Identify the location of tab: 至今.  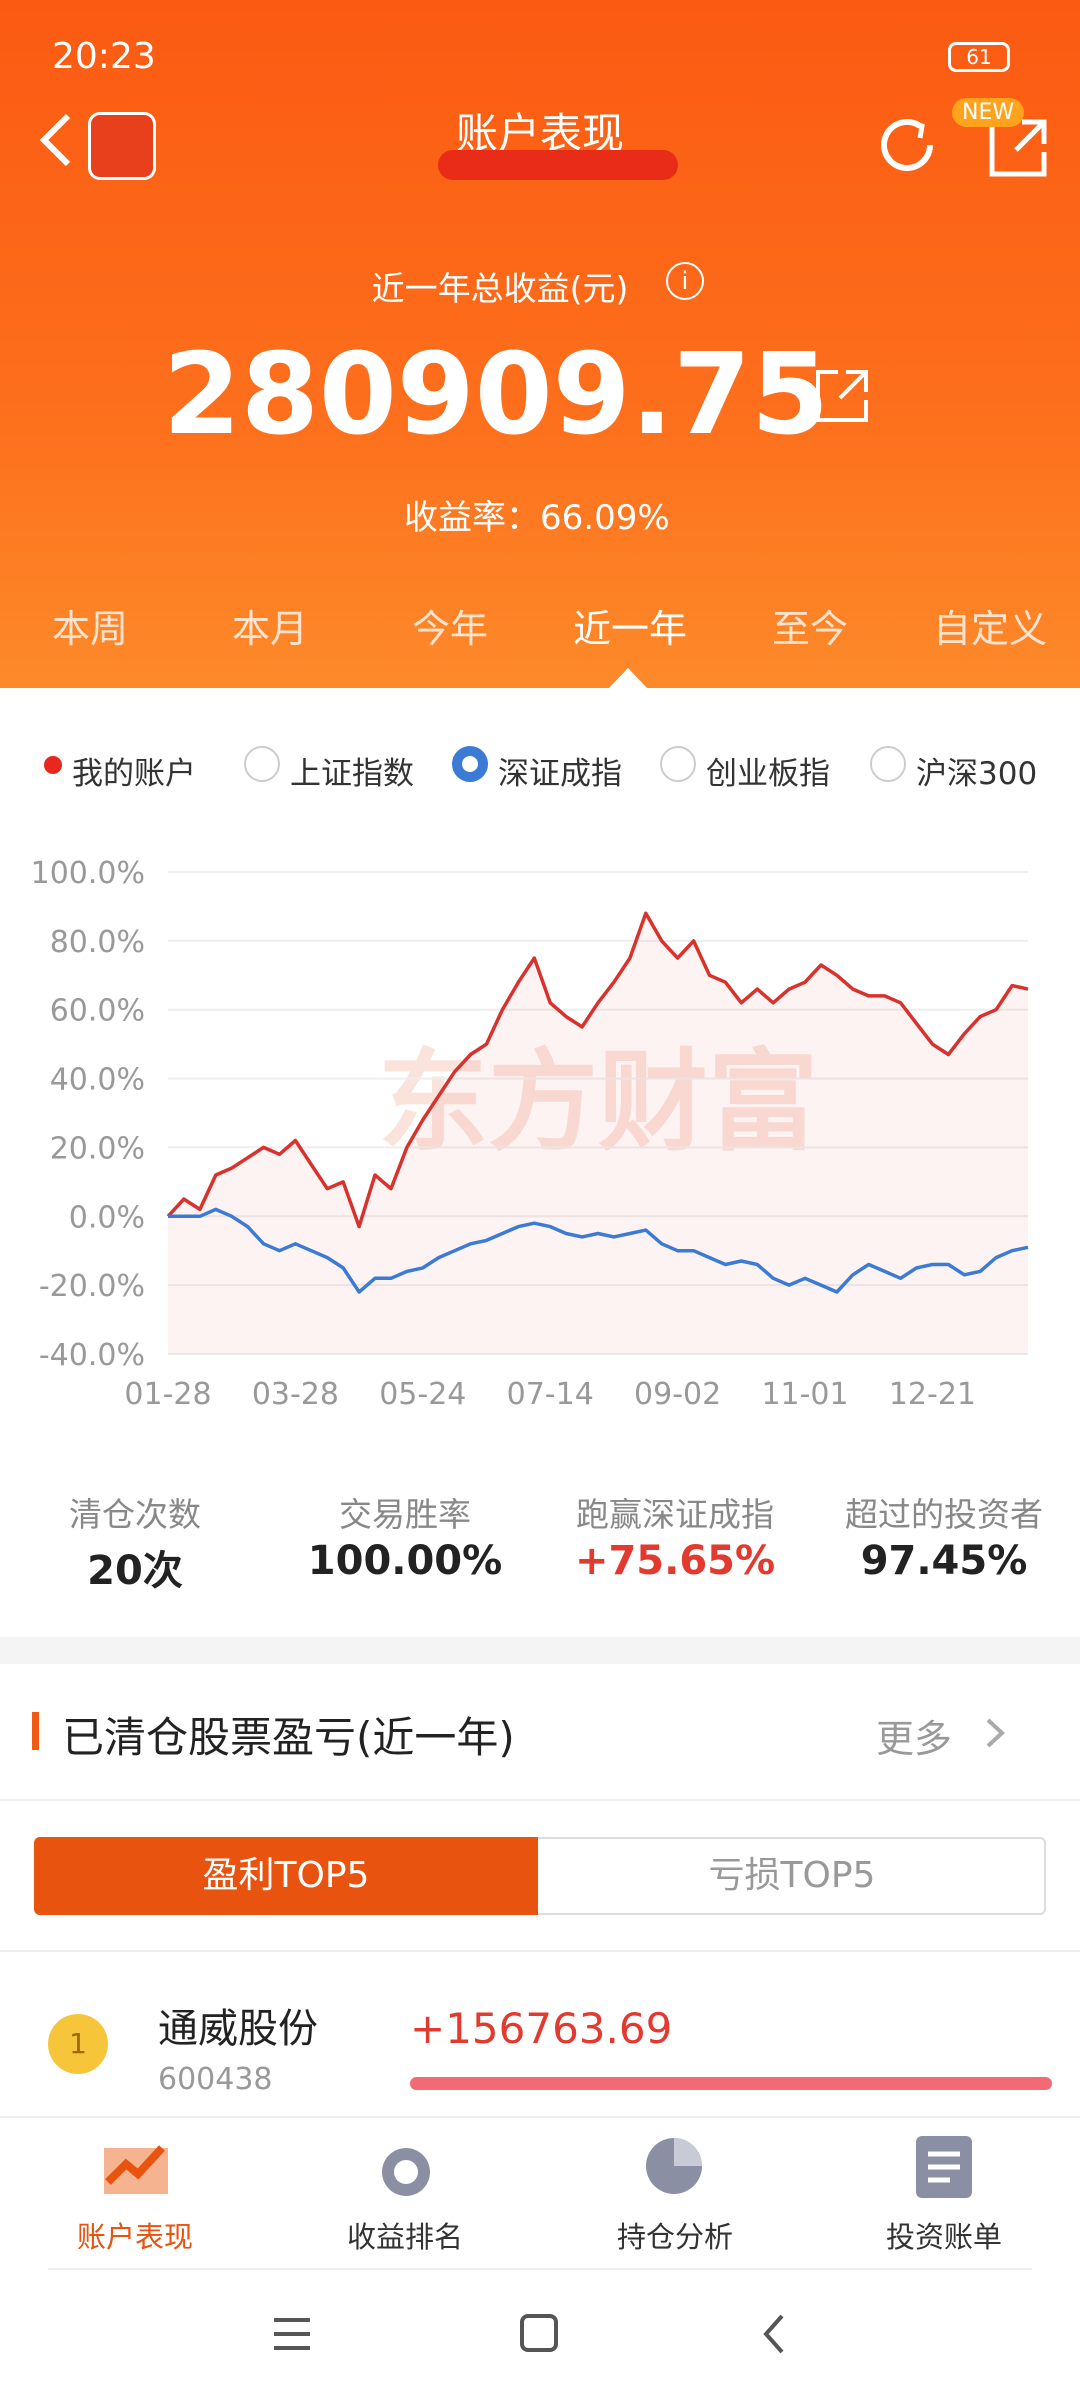
(810, 629).